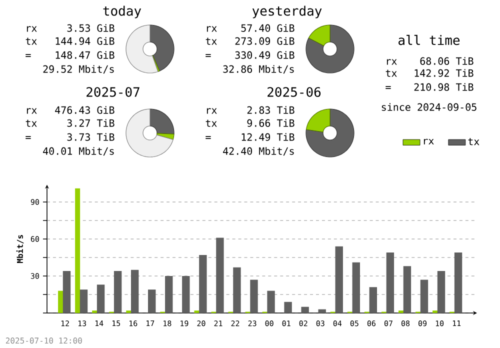 The image size is (500, 348). What do you see at coordinates (270, 110) in the screenshot?
I see `text: 2.83 TiB` at bounding box center [270, 110].